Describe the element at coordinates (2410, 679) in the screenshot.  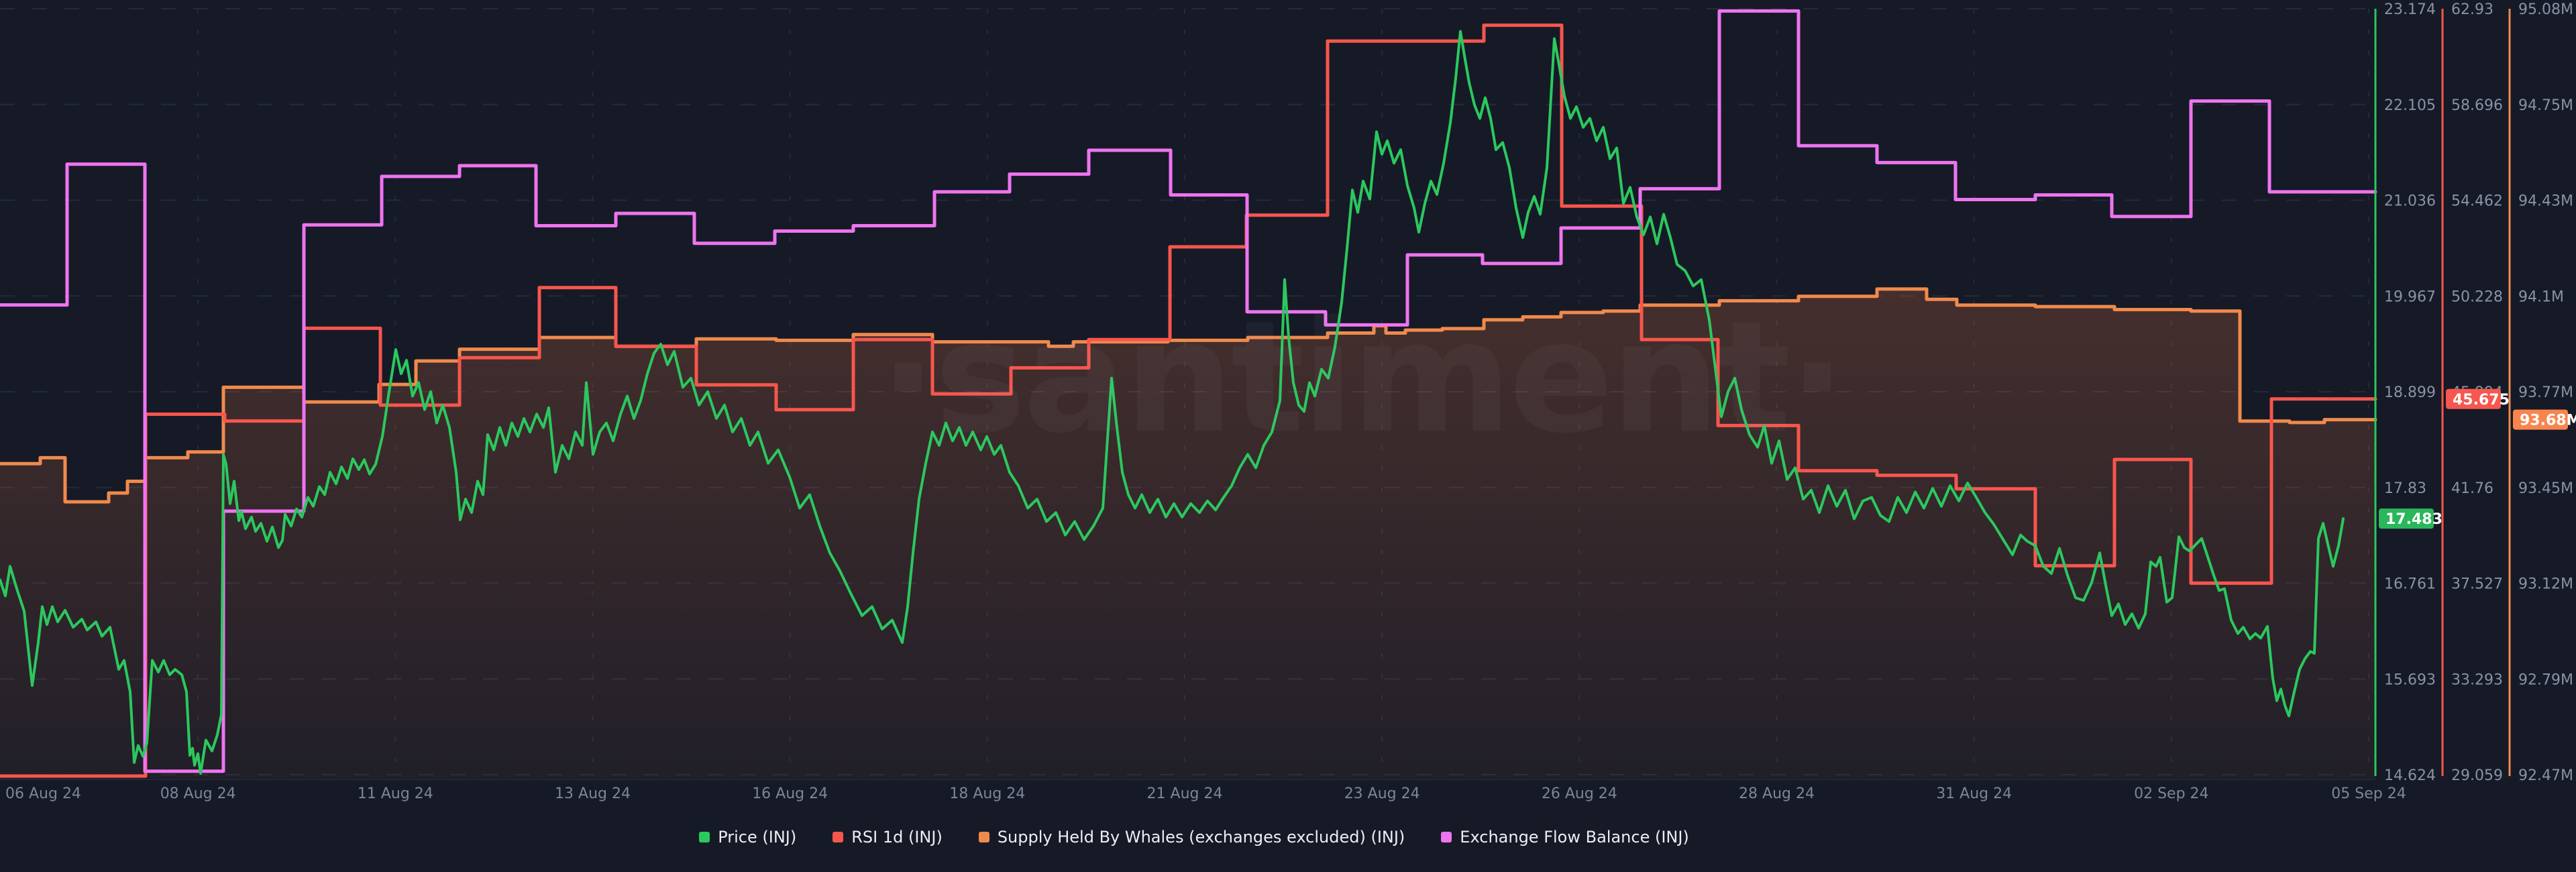
I see `svg-text: 15.693` at that location.